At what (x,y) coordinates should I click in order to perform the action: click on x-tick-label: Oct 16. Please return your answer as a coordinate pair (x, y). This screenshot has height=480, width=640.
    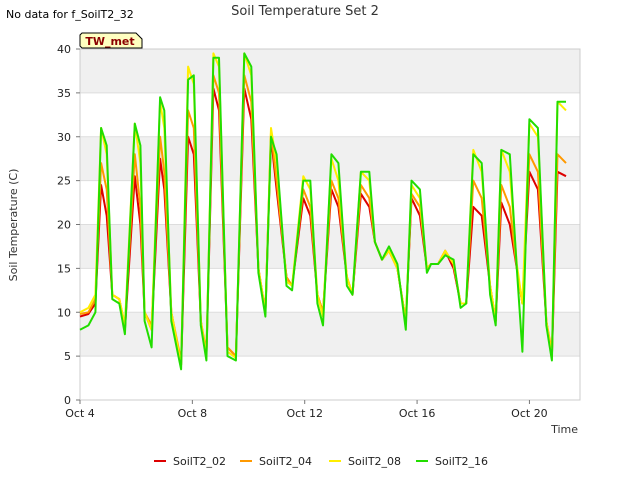
    Looking at the image, I should click on (417, 413).